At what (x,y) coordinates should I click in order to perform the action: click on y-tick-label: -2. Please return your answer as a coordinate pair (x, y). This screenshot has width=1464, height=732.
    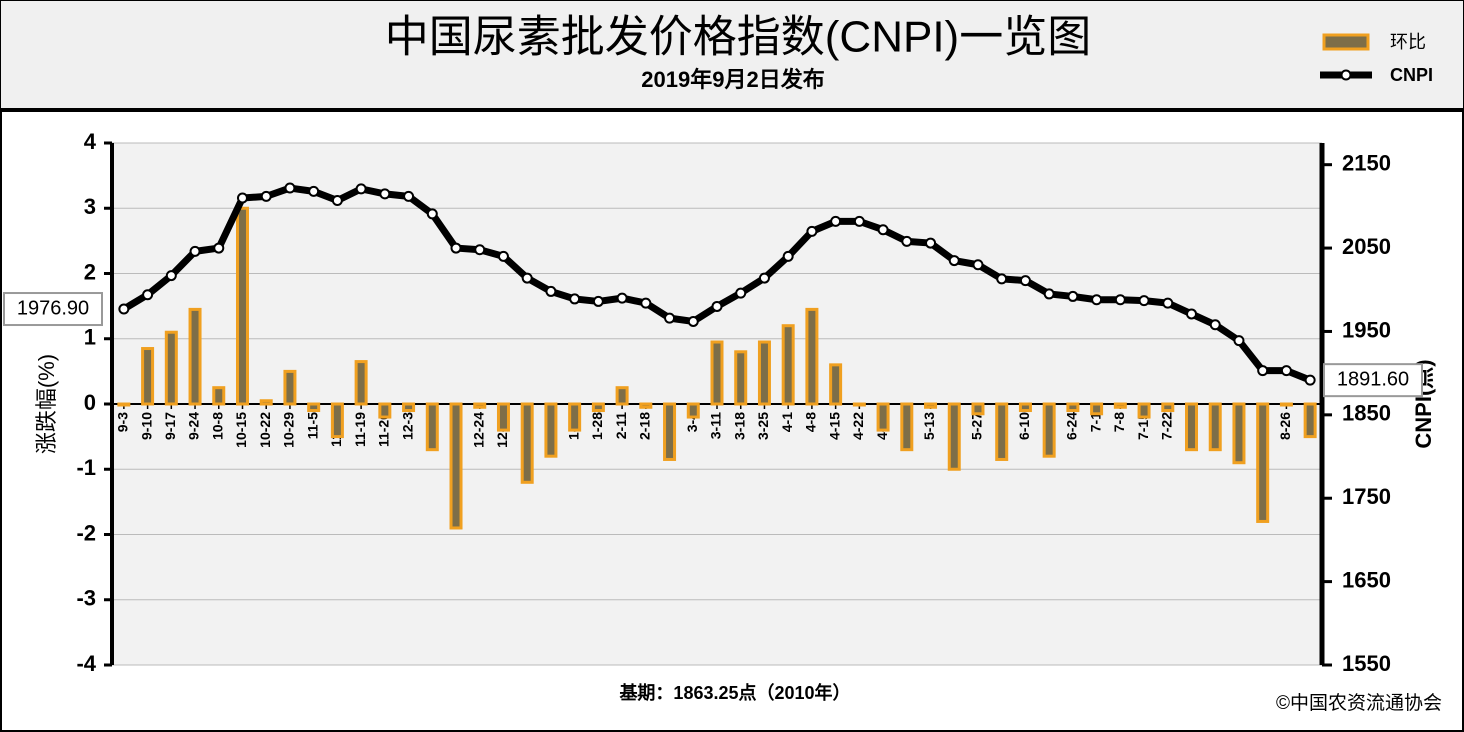
    Looking at the image, I should click on (86, 532).